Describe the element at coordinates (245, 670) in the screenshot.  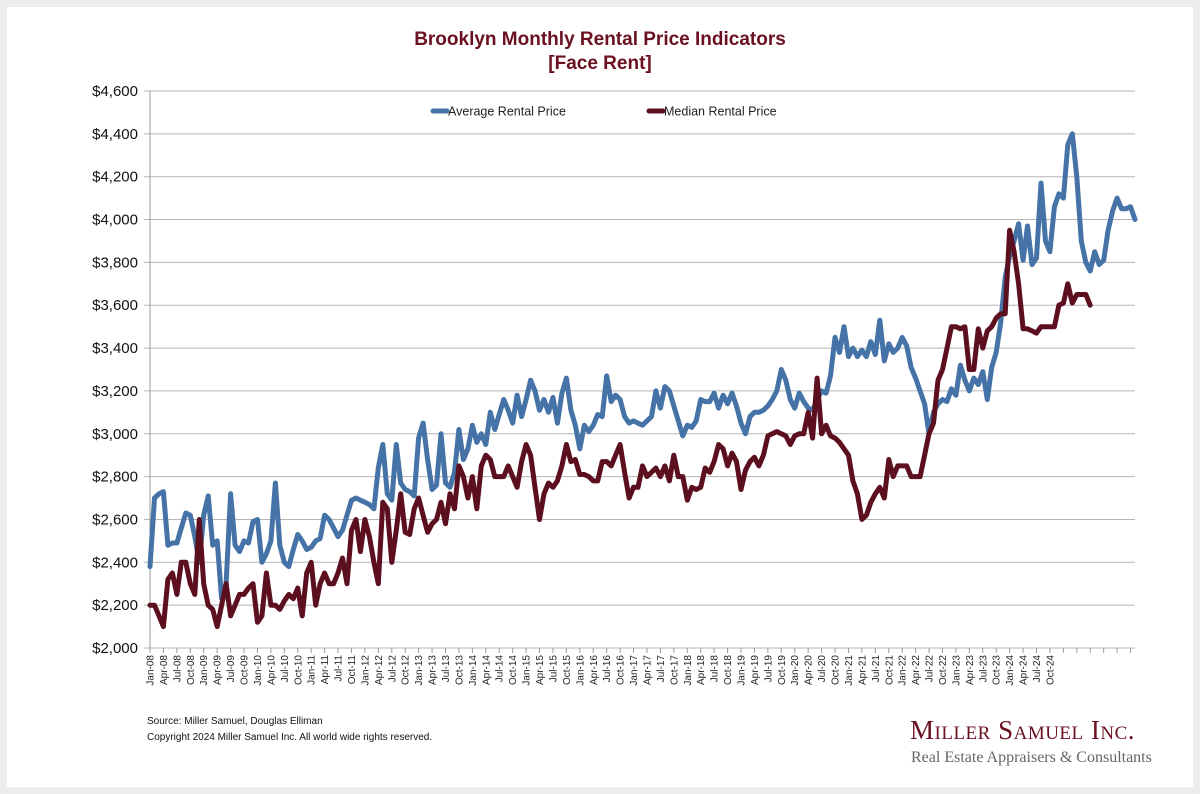
I see `x-tick-label: Oct-09` at that location.